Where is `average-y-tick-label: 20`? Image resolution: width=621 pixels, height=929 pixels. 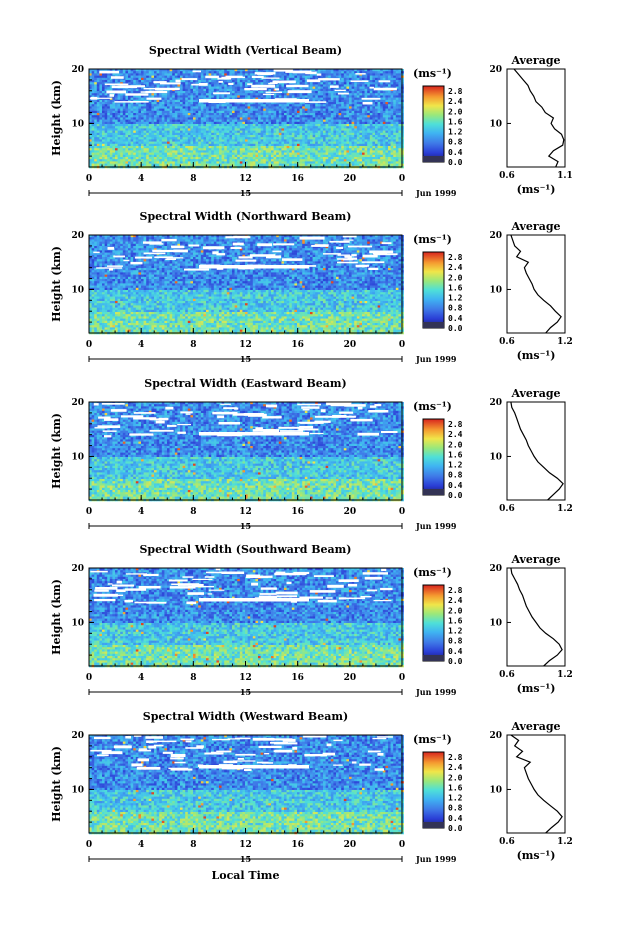
average-y-tick-label: 20 is located at coordinates (495, 403).